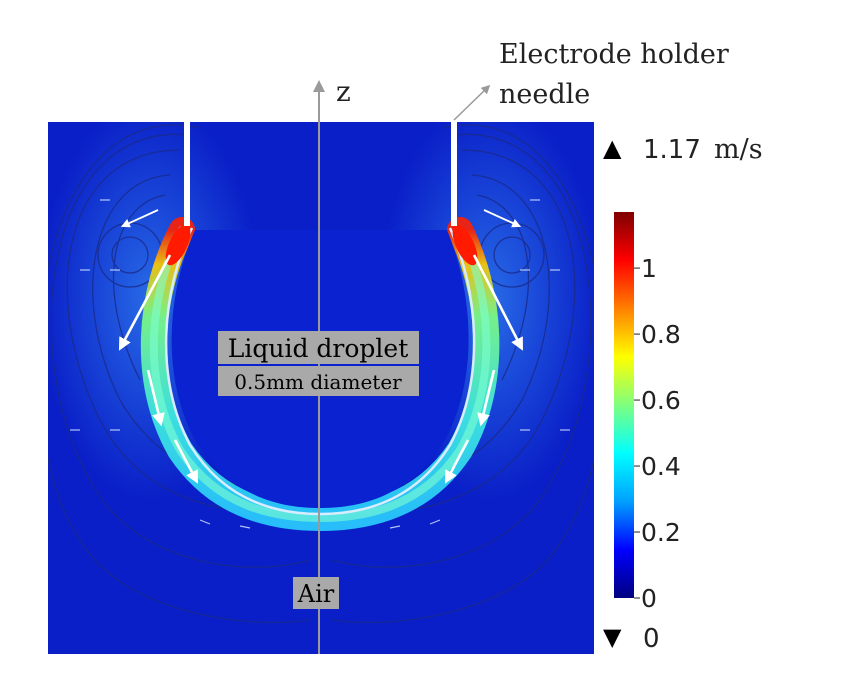 The width and height of the screenshot is (862, 679). Describe the element at coordinates (612, 148) in the screenshot. I see `colorbar-max-marker: ▲` at that location.